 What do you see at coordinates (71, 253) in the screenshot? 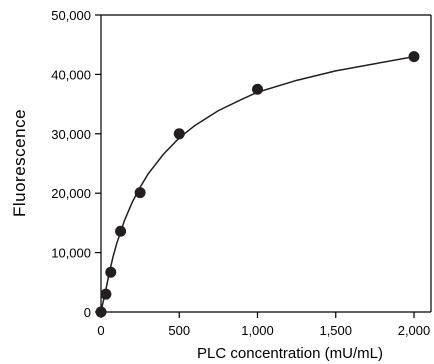
I see `y-tick-label: 10,000` at bounding box center [71, 253].